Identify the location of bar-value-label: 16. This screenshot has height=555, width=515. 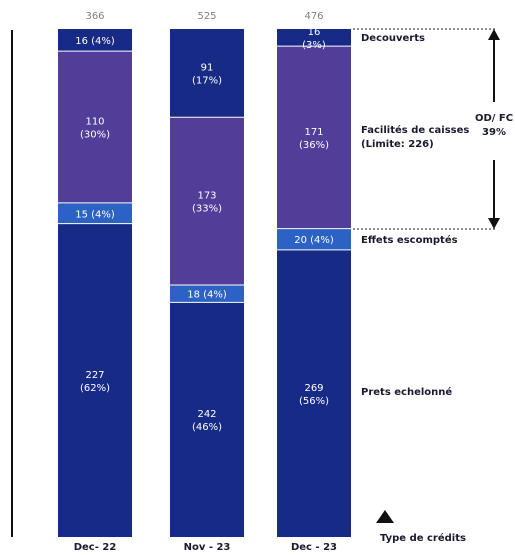
(314, 32).